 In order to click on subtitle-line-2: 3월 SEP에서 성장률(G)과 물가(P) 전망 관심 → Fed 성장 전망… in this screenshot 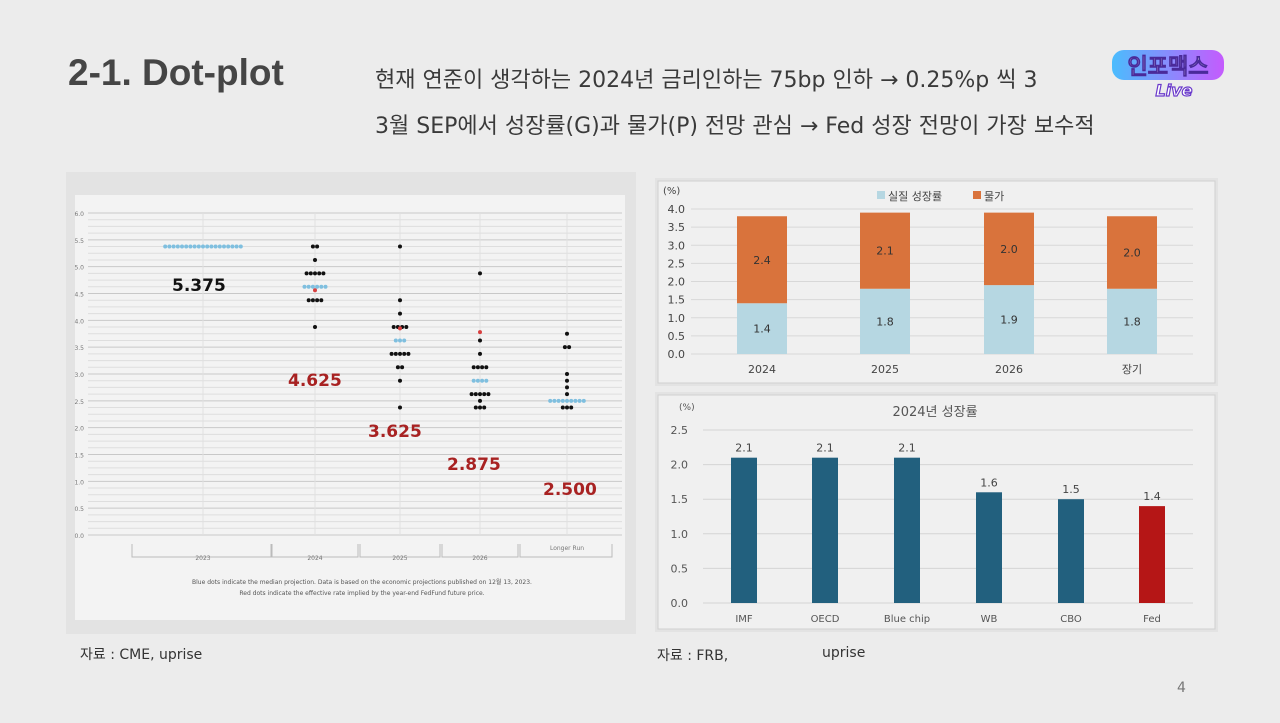, I will do `click(735, 126)`.